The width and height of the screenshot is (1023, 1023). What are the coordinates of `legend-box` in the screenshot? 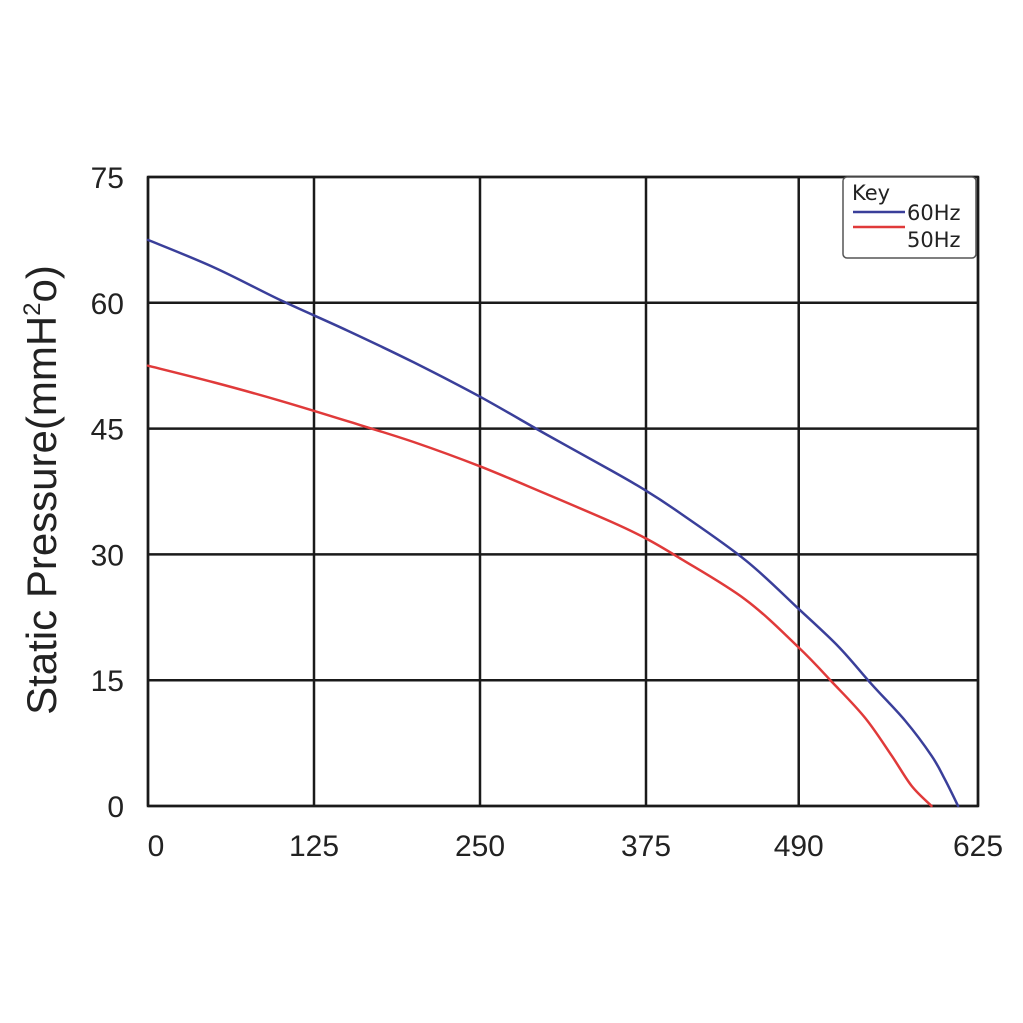 It's located at (909, 217).